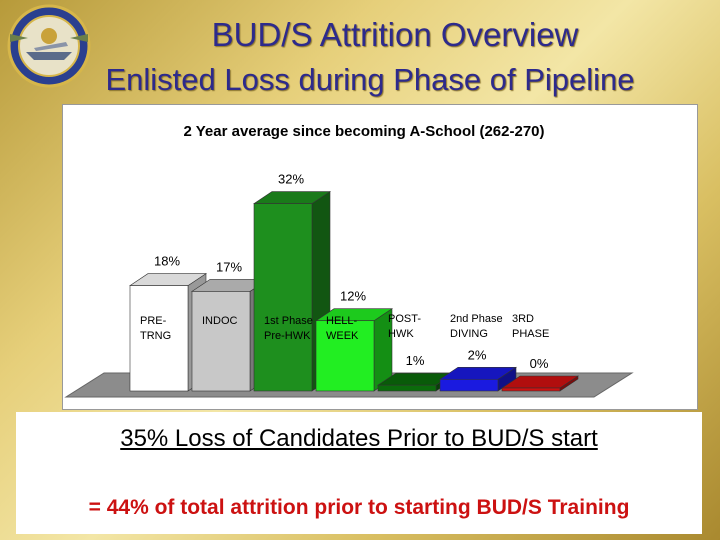 This screenshot has width=720, height=540. I want to click on category-label: 1st Phase, so click(288, 321).